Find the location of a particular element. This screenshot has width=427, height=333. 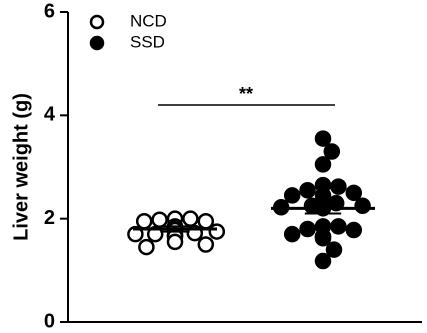

legend-label-ssd: SSD is located at coordinates (147, 41).